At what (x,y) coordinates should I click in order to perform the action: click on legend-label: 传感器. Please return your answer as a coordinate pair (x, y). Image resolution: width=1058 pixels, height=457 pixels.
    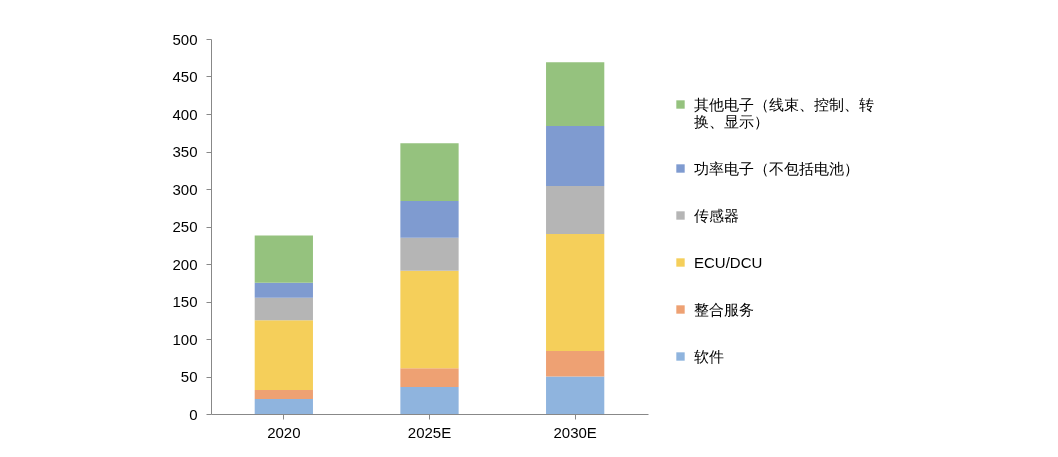
    Looking at the image, I should click on (716, 215).